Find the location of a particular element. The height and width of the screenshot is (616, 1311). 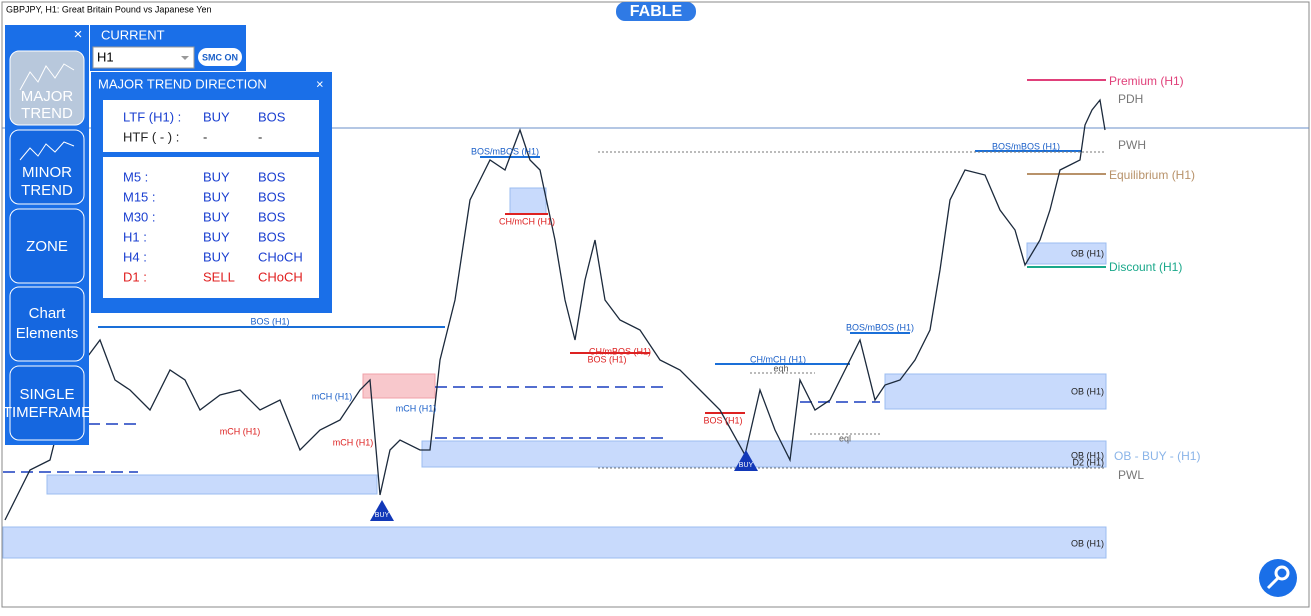

level-label: PWL is located at coordinates (1131, 475).